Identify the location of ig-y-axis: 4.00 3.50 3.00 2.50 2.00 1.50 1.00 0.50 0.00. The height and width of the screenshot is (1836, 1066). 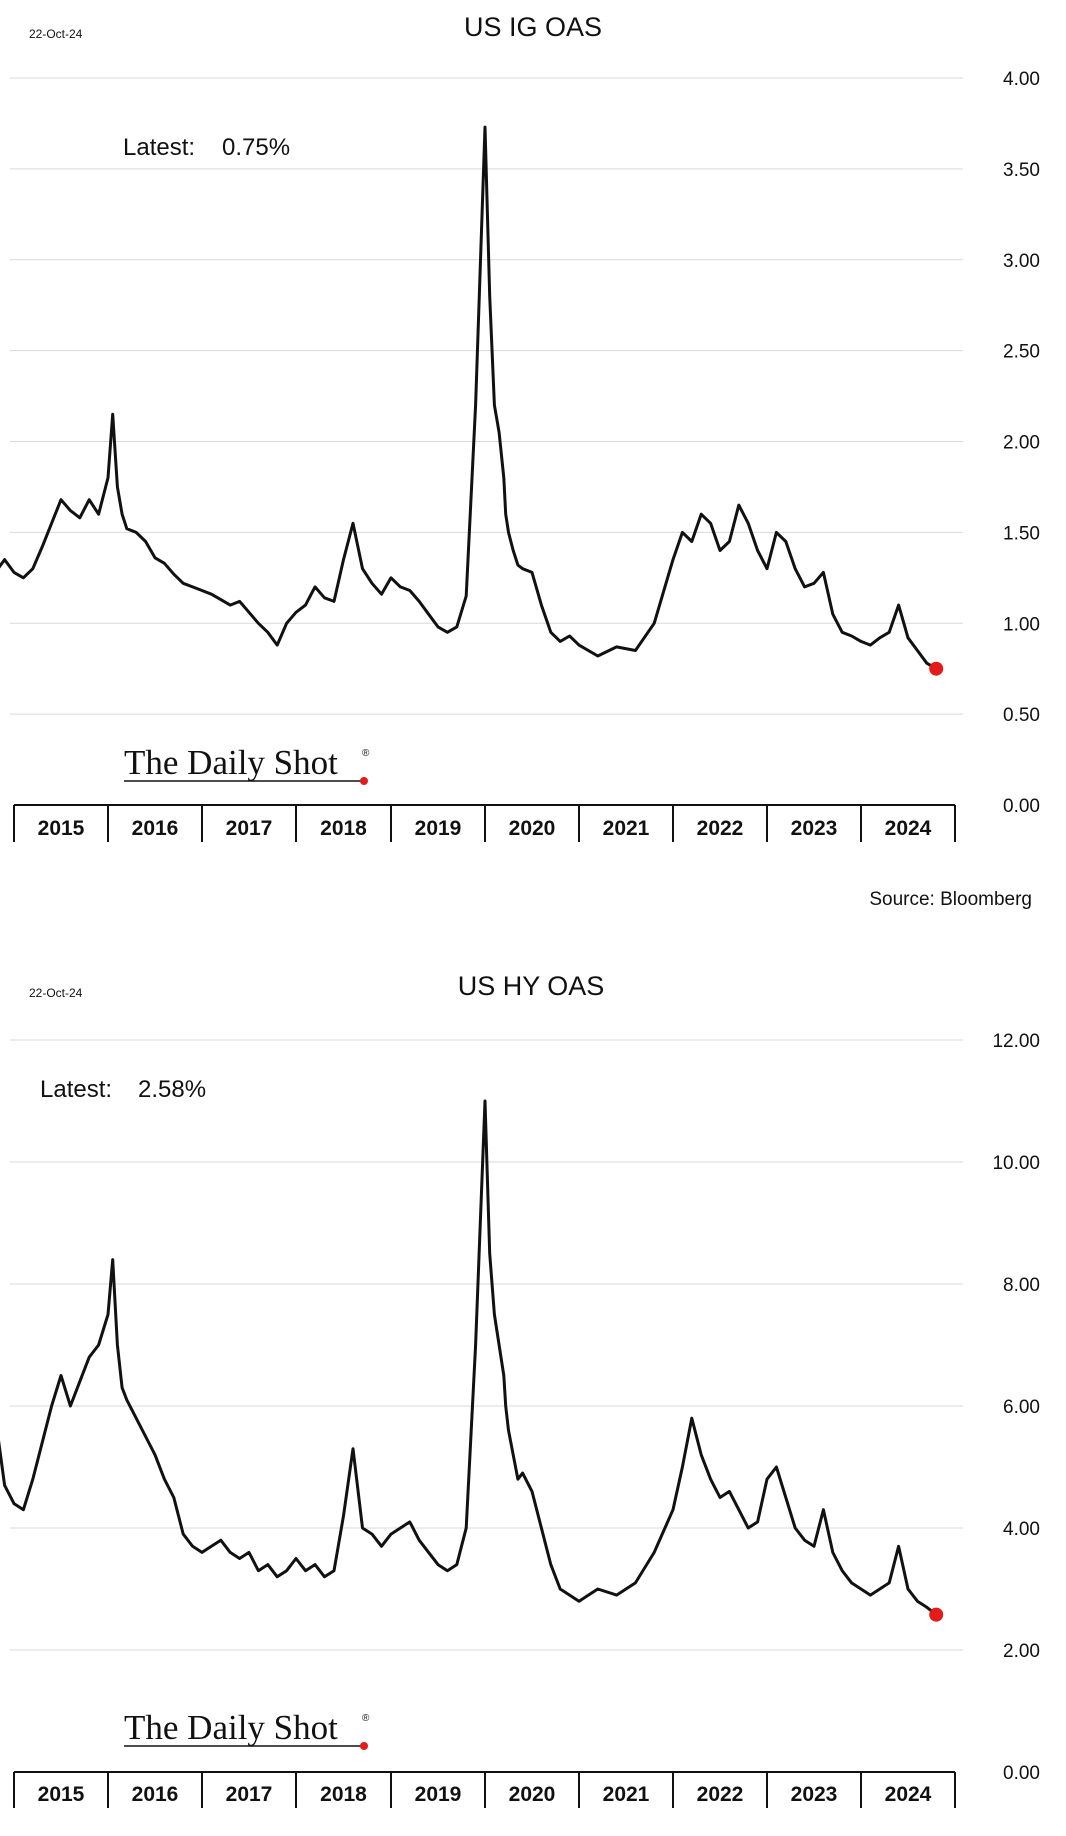
(1021, 443).